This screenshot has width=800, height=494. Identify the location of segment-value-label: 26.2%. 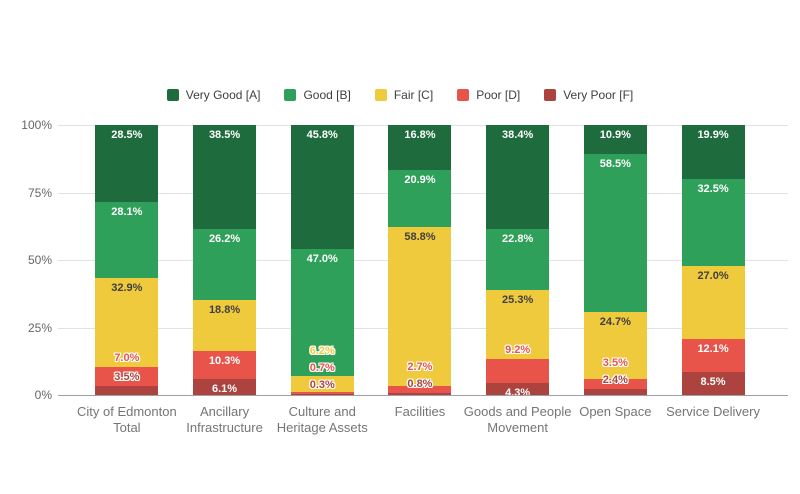
(224, 239).